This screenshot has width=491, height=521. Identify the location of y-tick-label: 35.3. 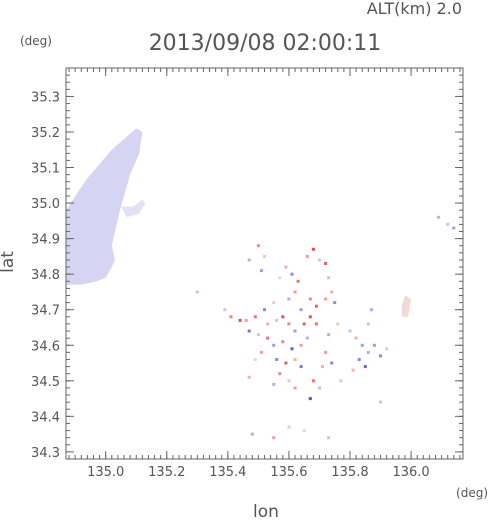
(45, 97).